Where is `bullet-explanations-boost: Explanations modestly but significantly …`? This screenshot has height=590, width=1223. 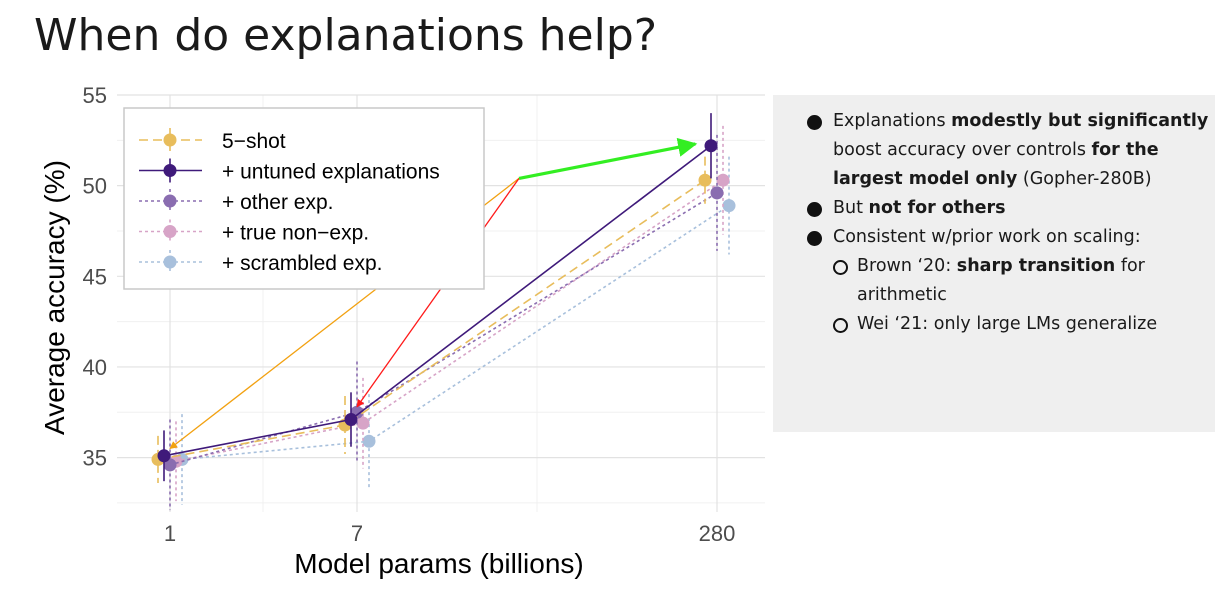 bullet-explanations-boost: Explanations modestly but significantly … is located at coordinates (1010, 150).